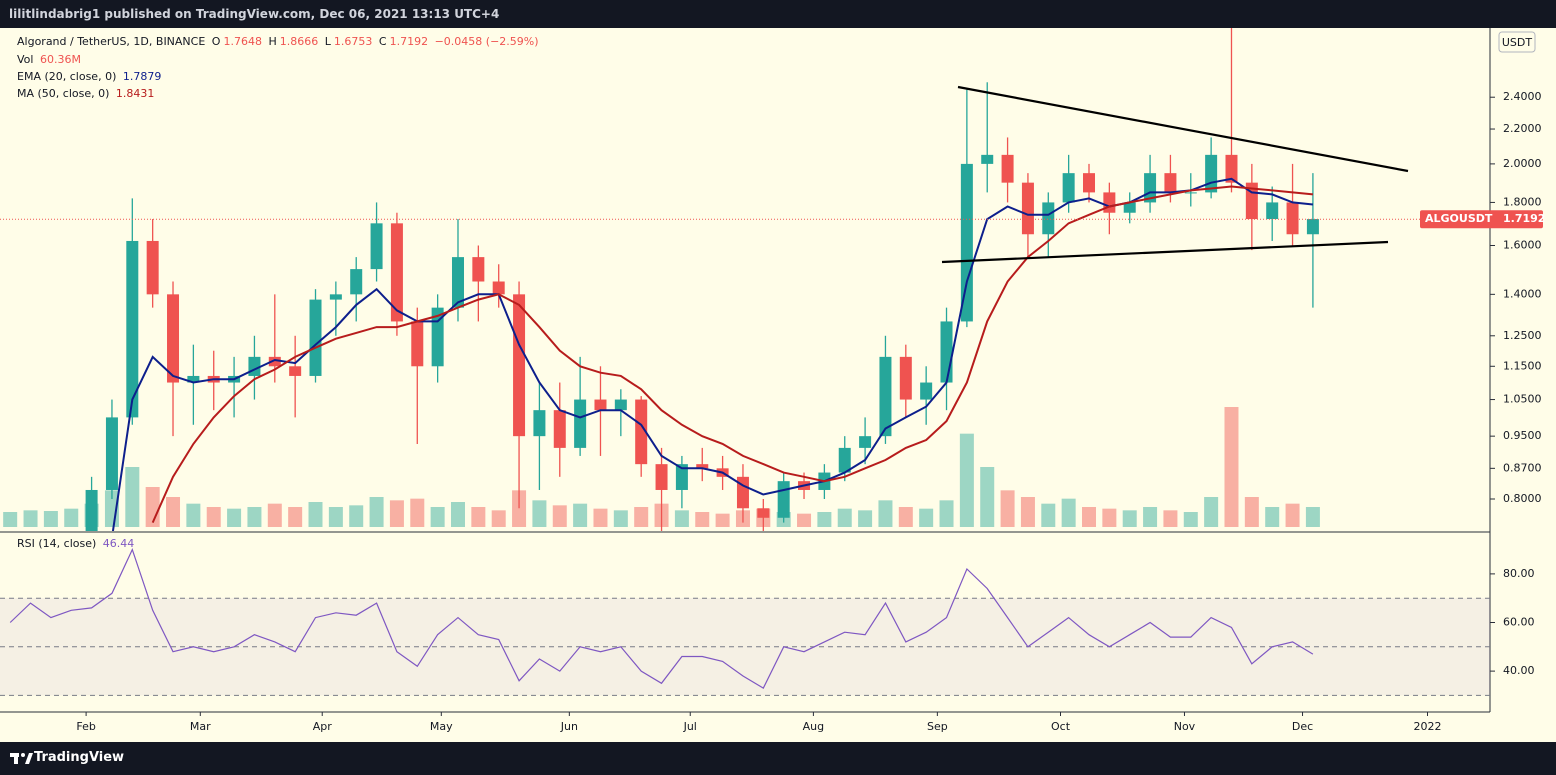 This screenshot has width=1556, height=775. Describe the element at coordinates (90, 76) in the screenshot. I see `ema-legend: EMA (20, close, 0) 1.7879` at that location.